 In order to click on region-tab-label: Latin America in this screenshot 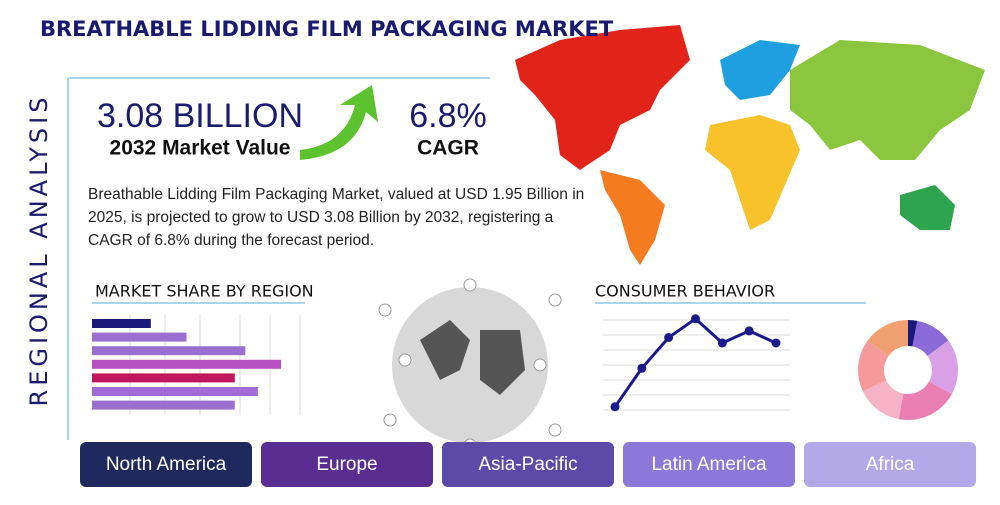, I will do `click(709, 464)`.